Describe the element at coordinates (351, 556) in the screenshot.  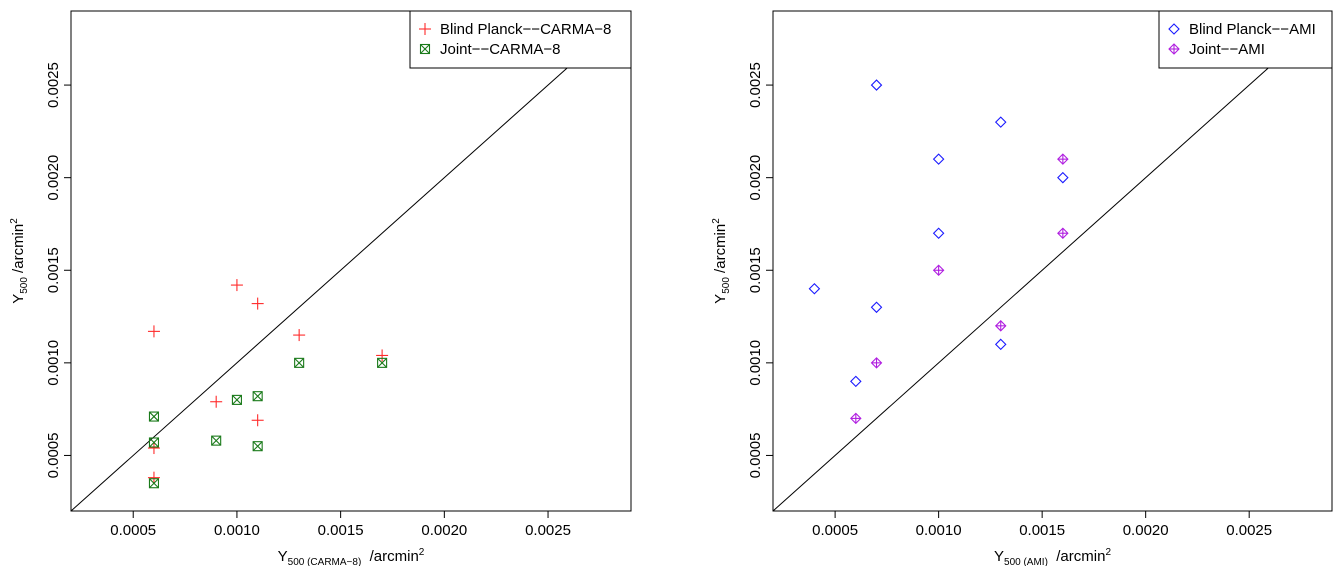
I see `x-axis-label: Y500 (CARMA−8) /arcmin2` at that location.